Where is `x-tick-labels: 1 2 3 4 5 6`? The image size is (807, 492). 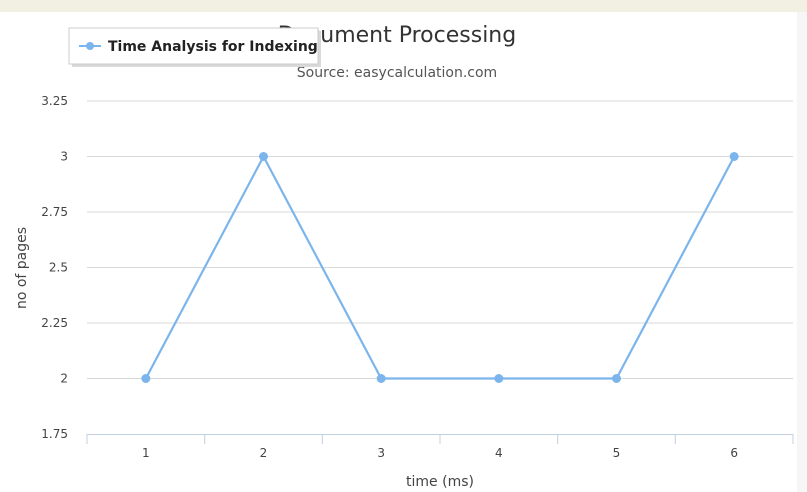
x-tick-labels: 1 2 3 4 5 6 is located at coordinates (440, 453).